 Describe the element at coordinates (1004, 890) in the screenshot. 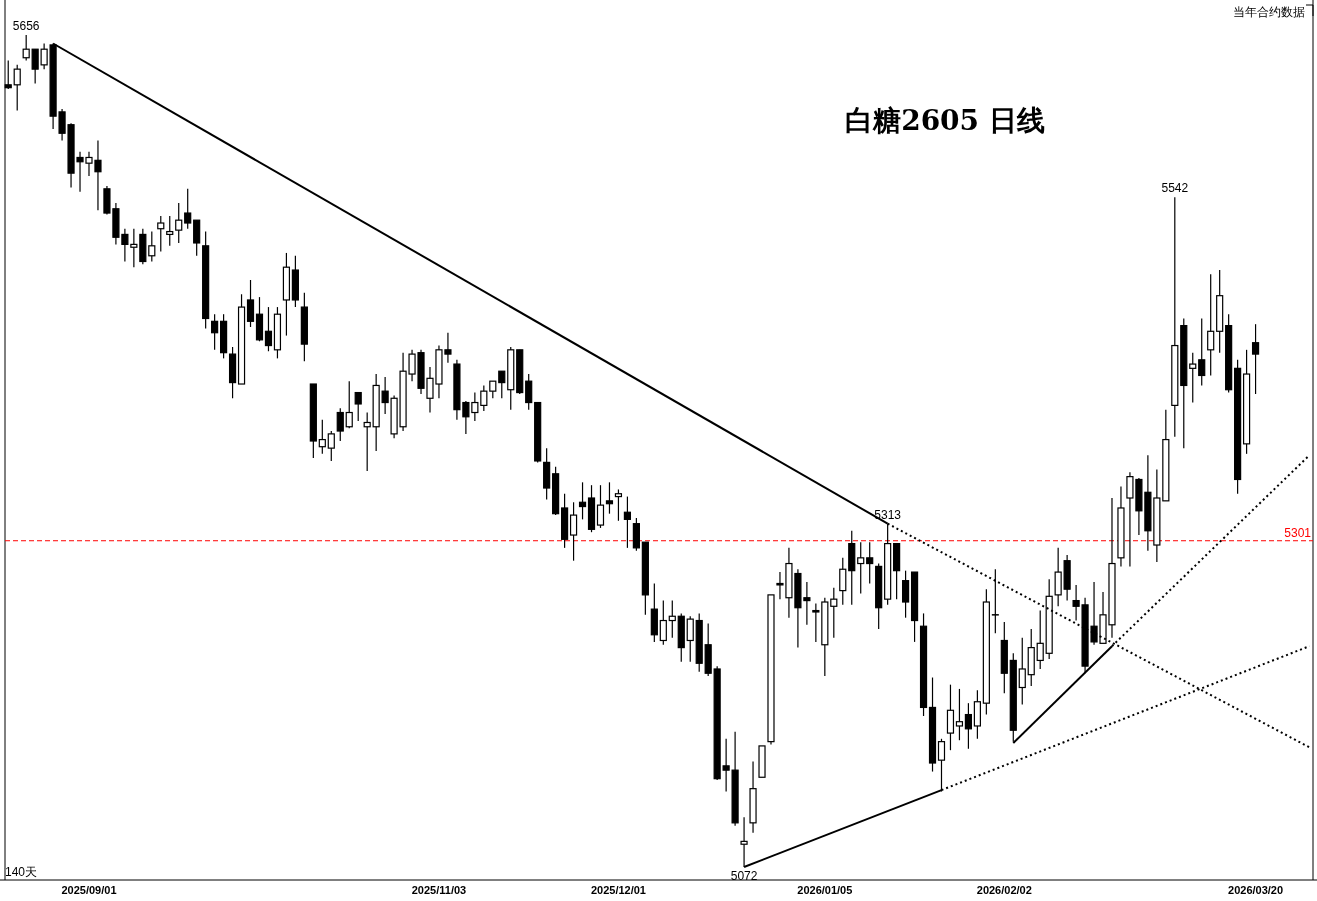

I see `x-tick-label: 2026/02/02` at that location.